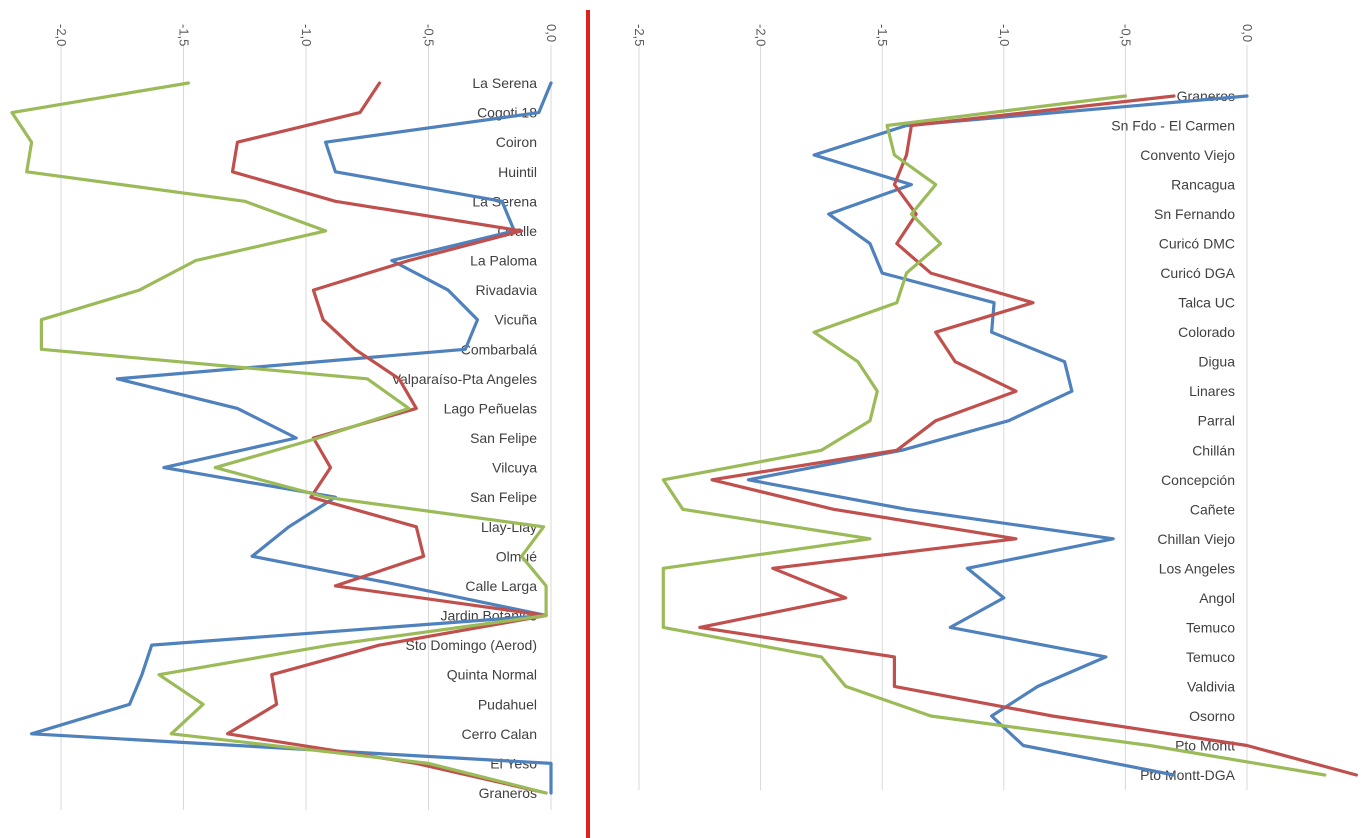 The image size is (1371, 838). I want to click on category-label: Vicuña, so click(515, 320).